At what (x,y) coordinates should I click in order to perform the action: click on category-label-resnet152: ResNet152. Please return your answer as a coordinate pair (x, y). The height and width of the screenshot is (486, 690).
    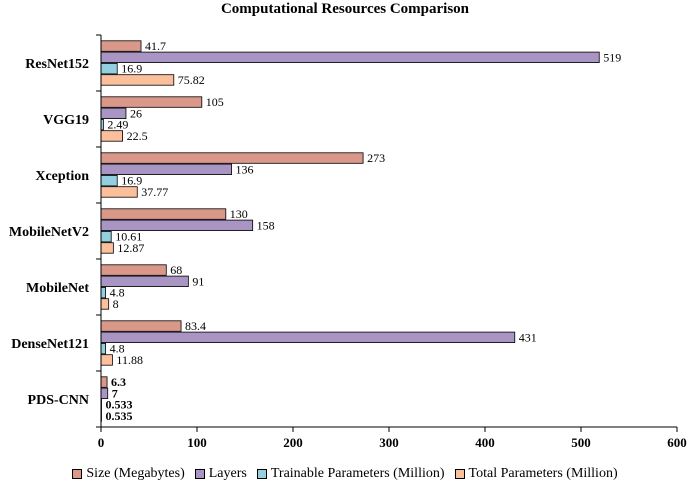
    Looking at the image, I should click on (57, 64).